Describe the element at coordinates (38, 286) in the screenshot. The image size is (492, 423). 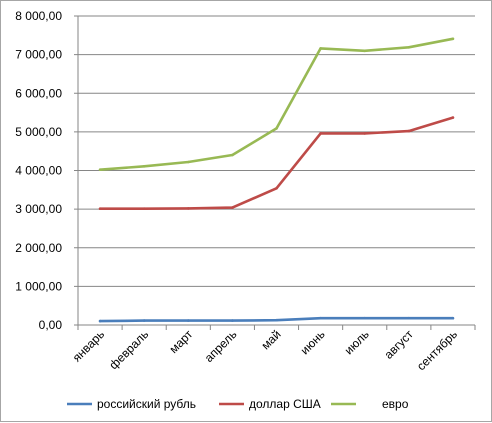
I see `y-tick-label-1: 1 000,00` at that location.